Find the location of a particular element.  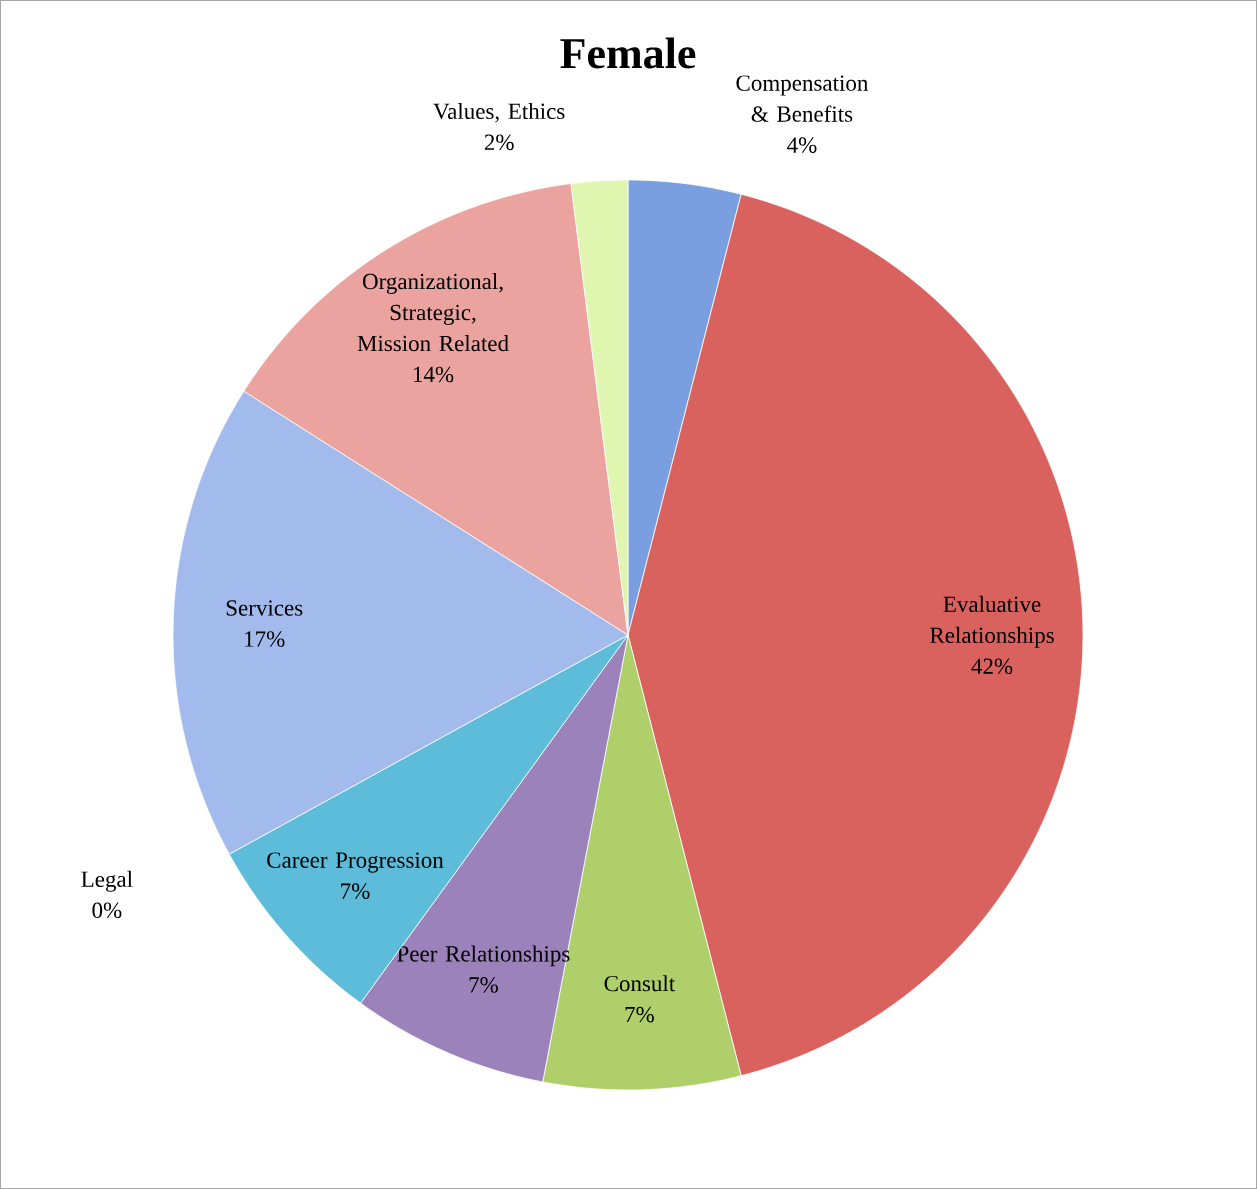

slice-label: Peer Relationships is located at coordinates (483, 956).